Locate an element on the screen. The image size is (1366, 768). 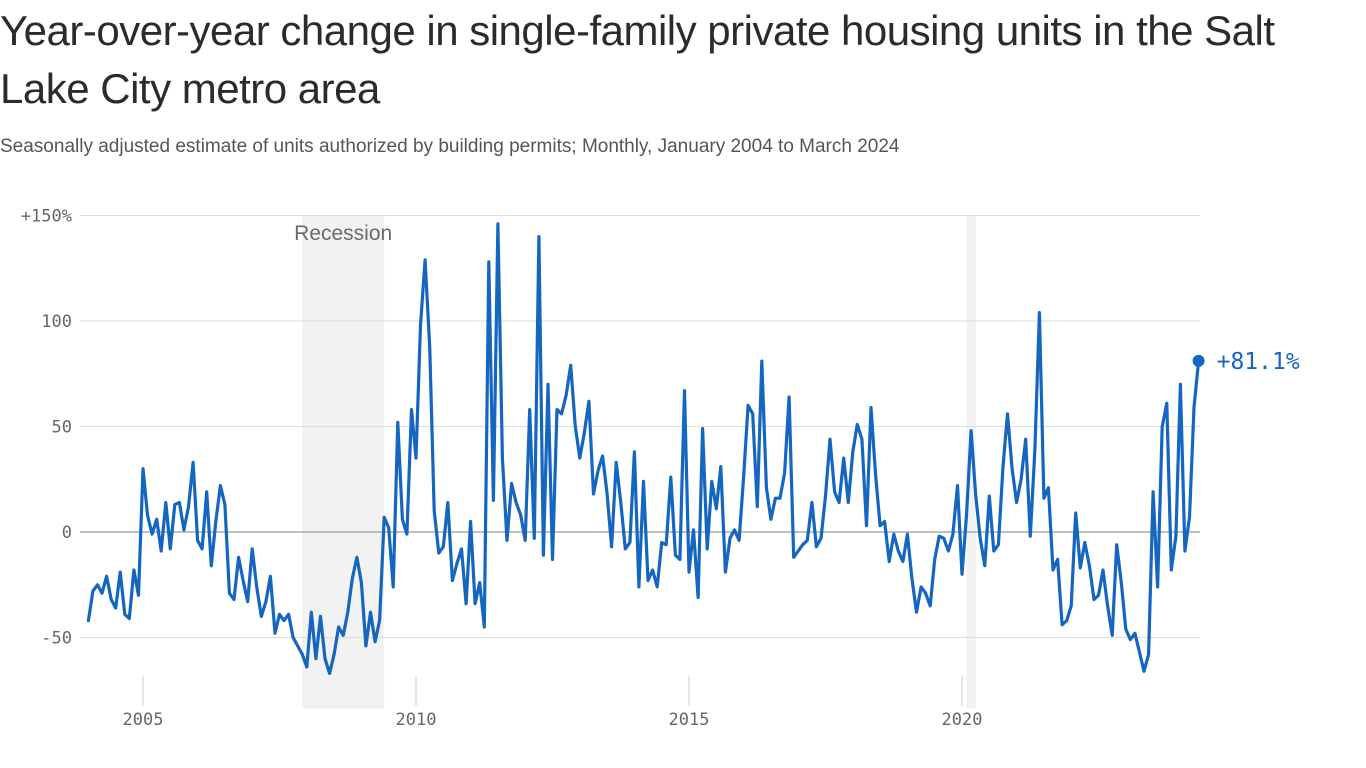
x-tick-label: 2005 is located at coordinates (143, 720).